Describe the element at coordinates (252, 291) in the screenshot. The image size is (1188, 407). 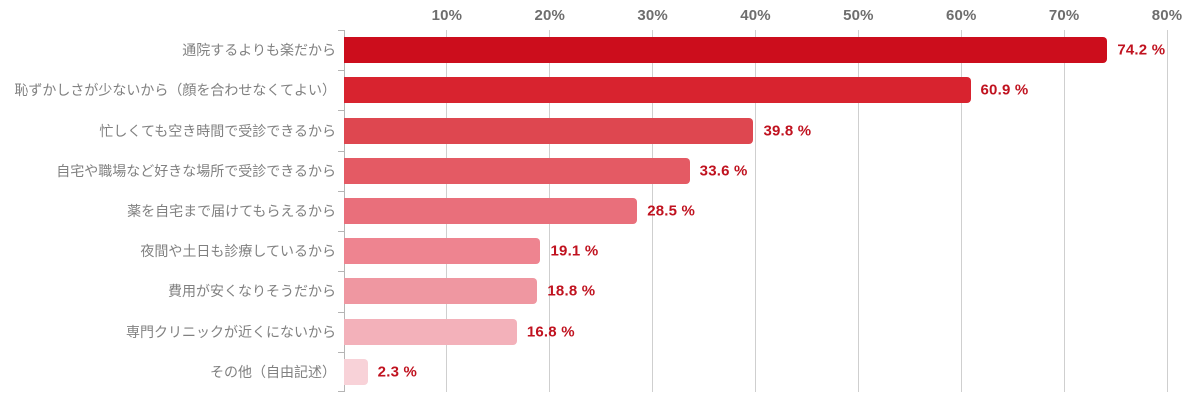
I see `category-label: 費用が安くなりそうだから` at that location.